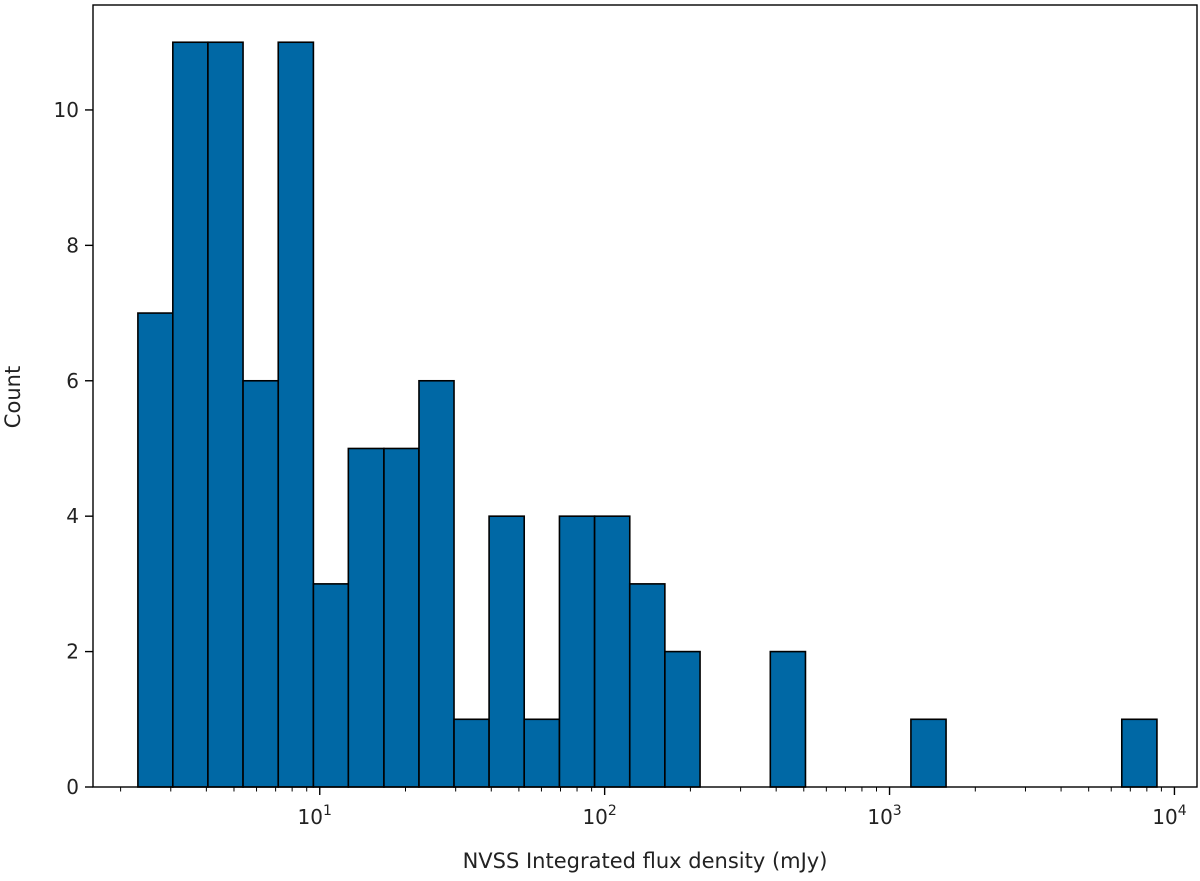 This screenshot has height=881, width=1200. What do you see at coordinates (884, 816) in the screenshot?
I see `x-tick-label: 10³` at bounding box center [884, 816].